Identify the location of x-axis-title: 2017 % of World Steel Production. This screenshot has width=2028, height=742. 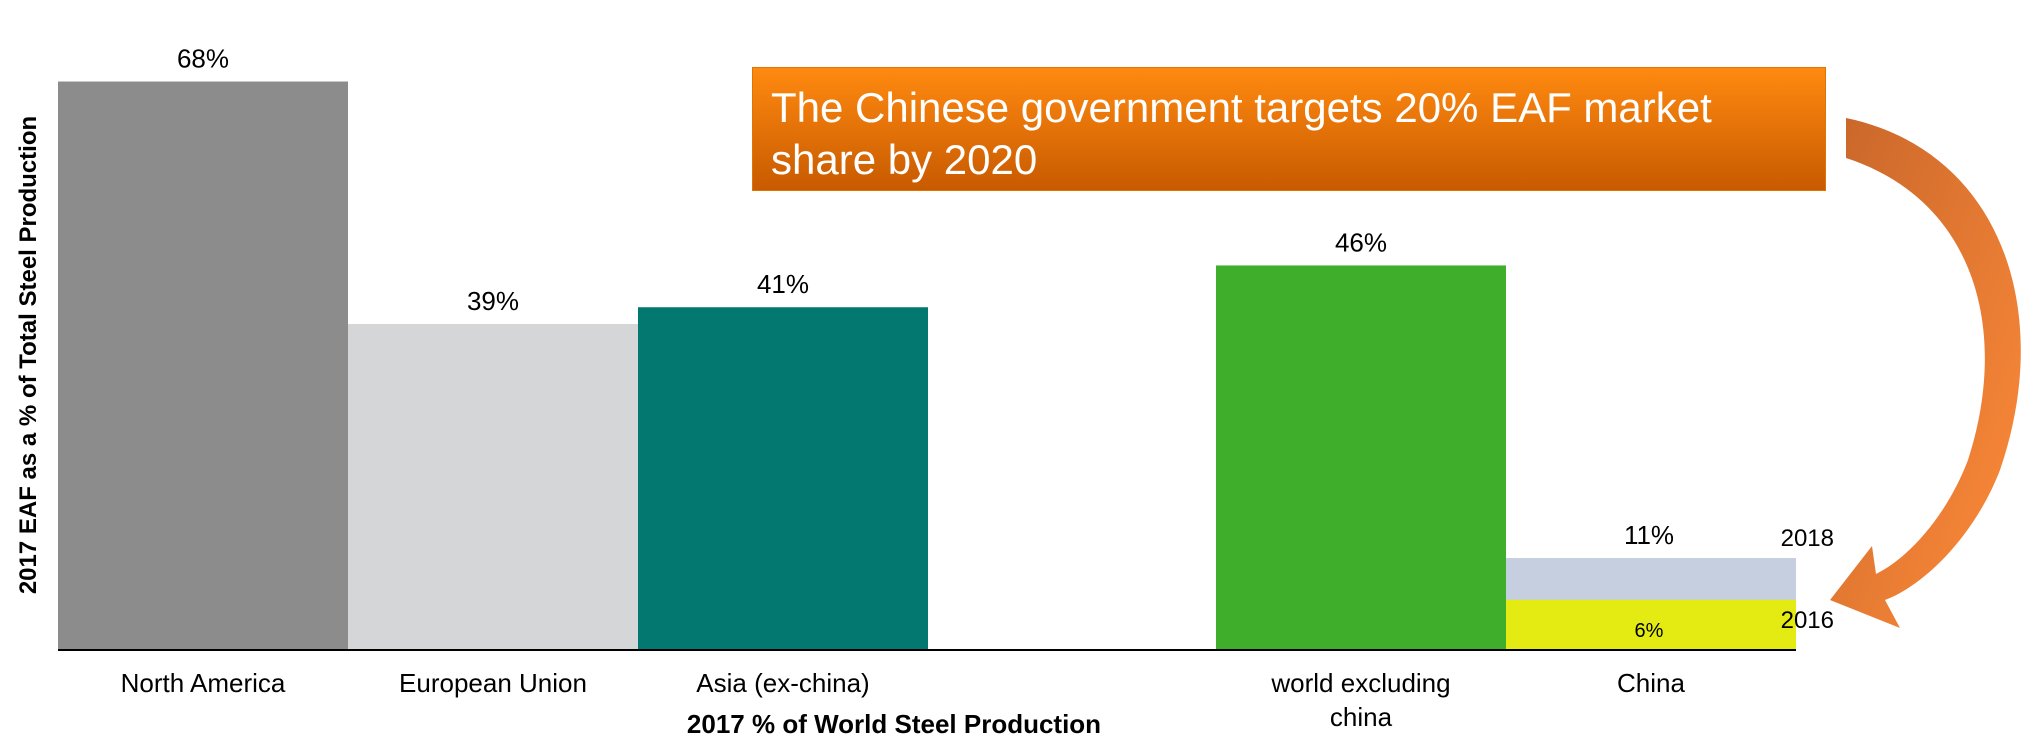
(894, 724).